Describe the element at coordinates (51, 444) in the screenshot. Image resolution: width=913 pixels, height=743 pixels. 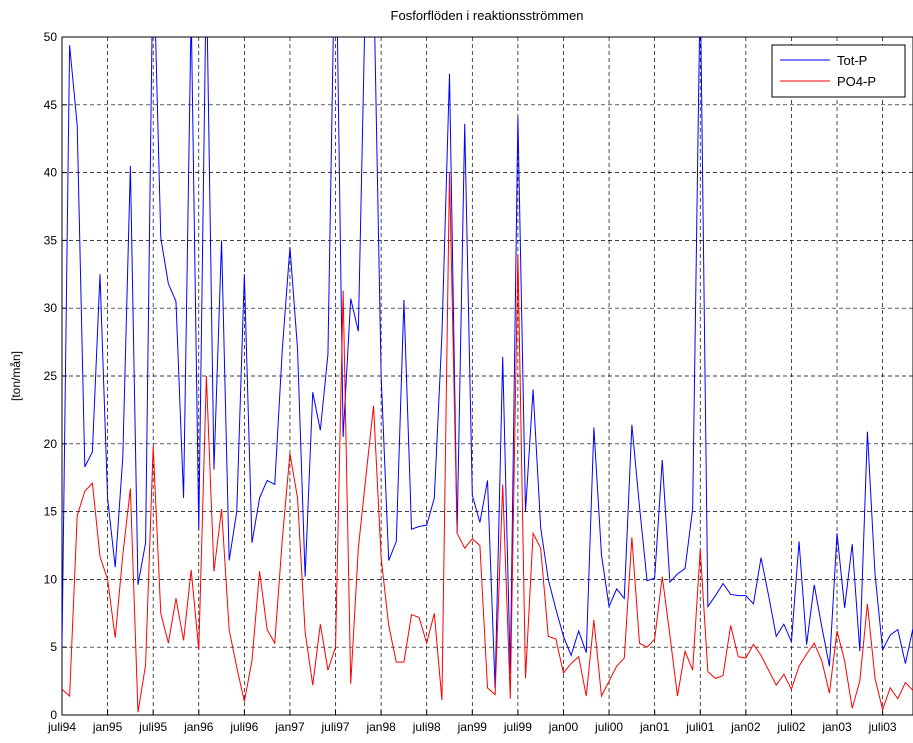
I see `y-tick-label: 20` at that location.